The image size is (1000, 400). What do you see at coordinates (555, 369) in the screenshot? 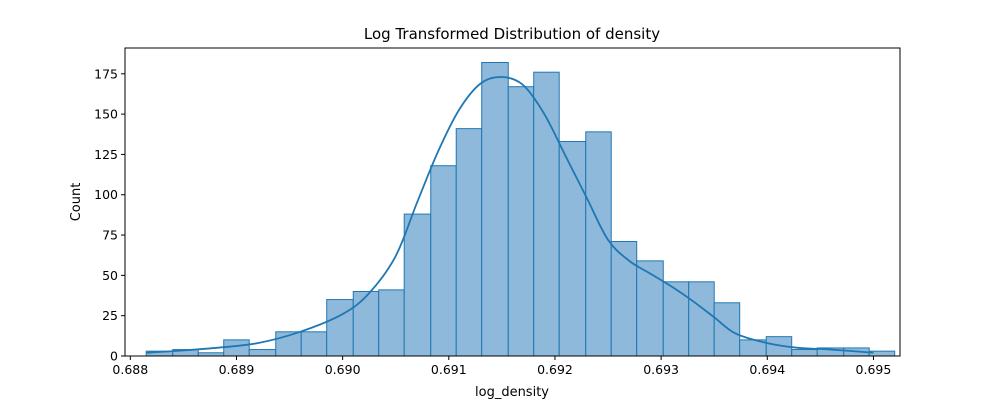
I see `x-tick-label-4: 0.692` at bounding box center [555, 369].